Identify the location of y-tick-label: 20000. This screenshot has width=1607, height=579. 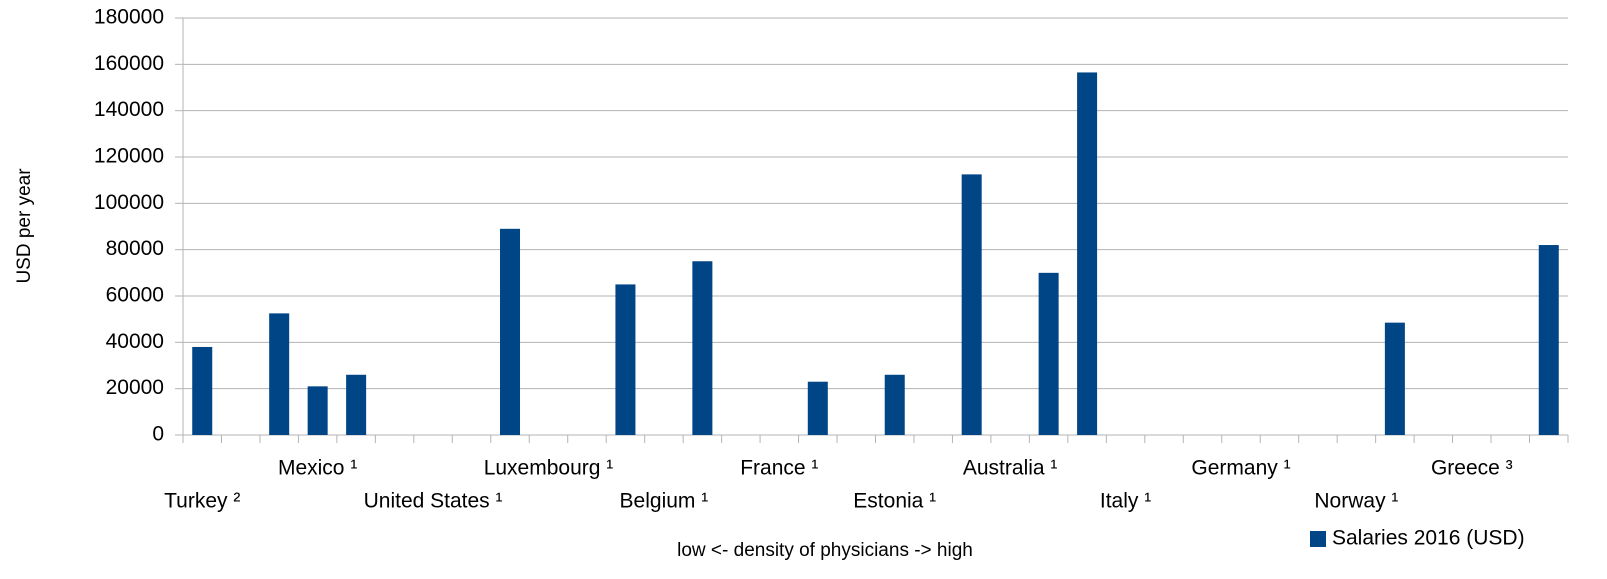
(135, 387).